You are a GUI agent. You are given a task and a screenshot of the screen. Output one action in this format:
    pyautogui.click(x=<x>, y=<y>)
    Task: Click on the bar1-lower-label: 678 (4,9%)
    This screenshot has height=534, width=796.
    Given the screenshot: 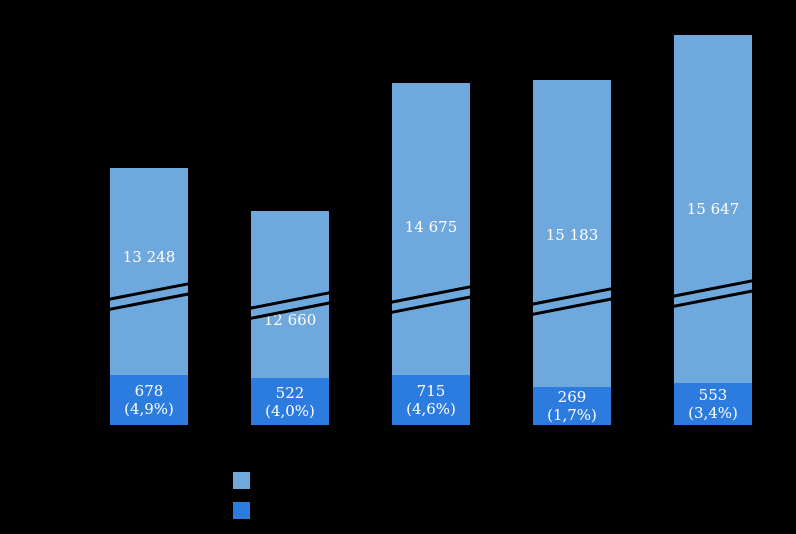 What is the action you would take?
    pyautogui.click(x=149, y=400)
    